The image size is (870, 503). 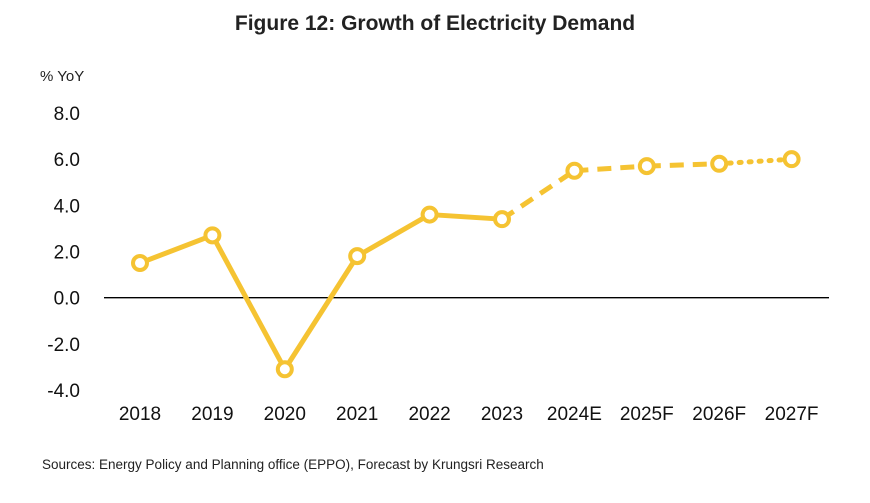 I want to click on x-tick-label: 2019, so click(x=212, y=414).